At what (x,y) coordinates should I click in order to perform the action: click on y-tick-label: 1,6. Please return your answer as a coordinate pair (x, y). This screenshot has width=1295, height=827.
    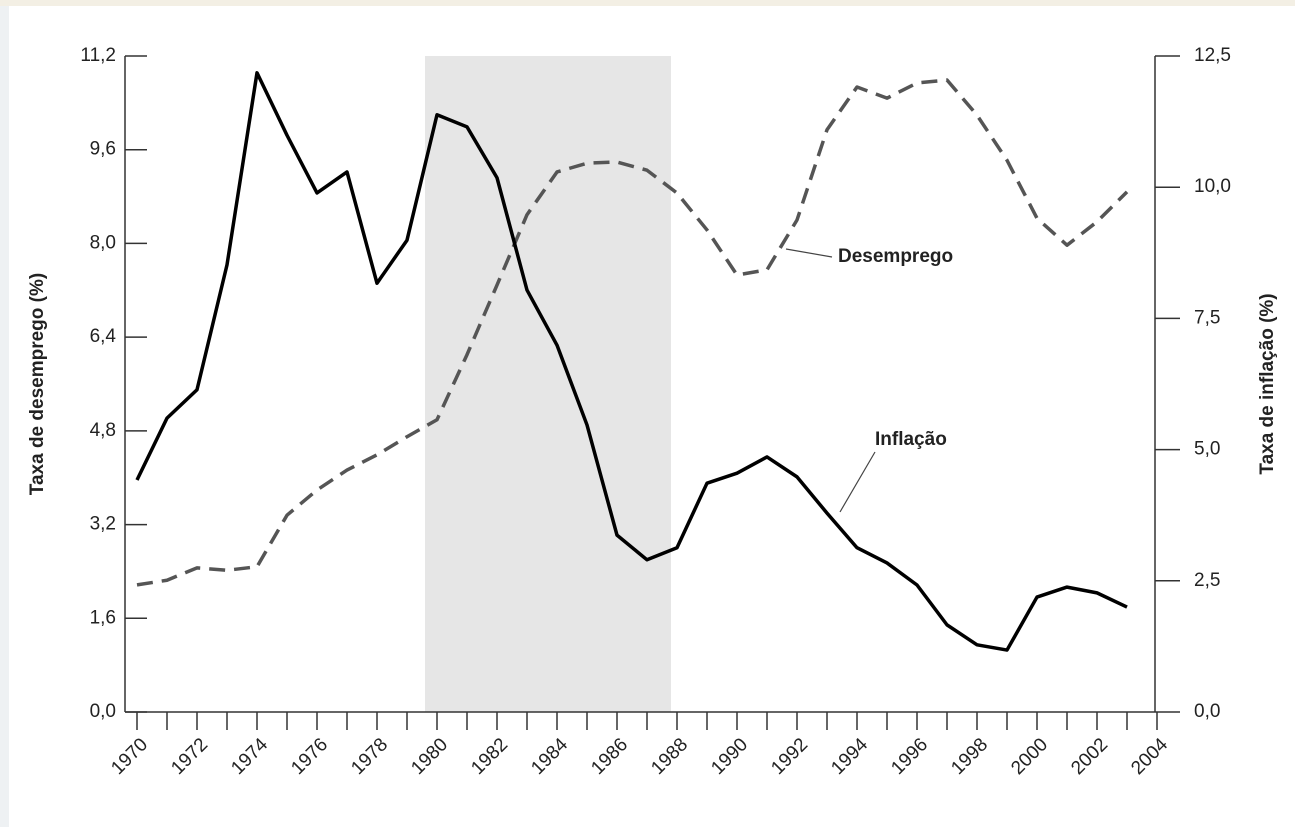
    Looking at the image, I should click on (103, 617).